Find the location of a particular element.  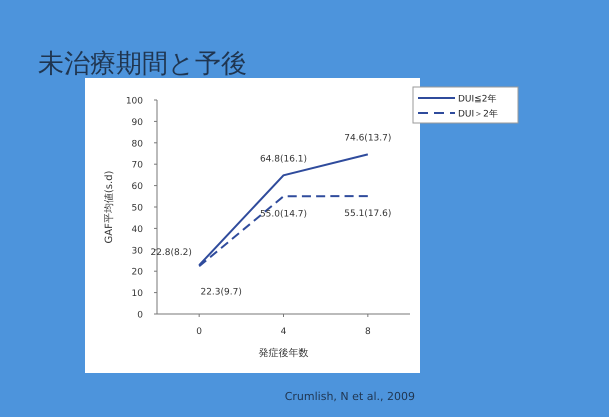

legend-label: DUI＞2年 is located at coordinates (478, 114).